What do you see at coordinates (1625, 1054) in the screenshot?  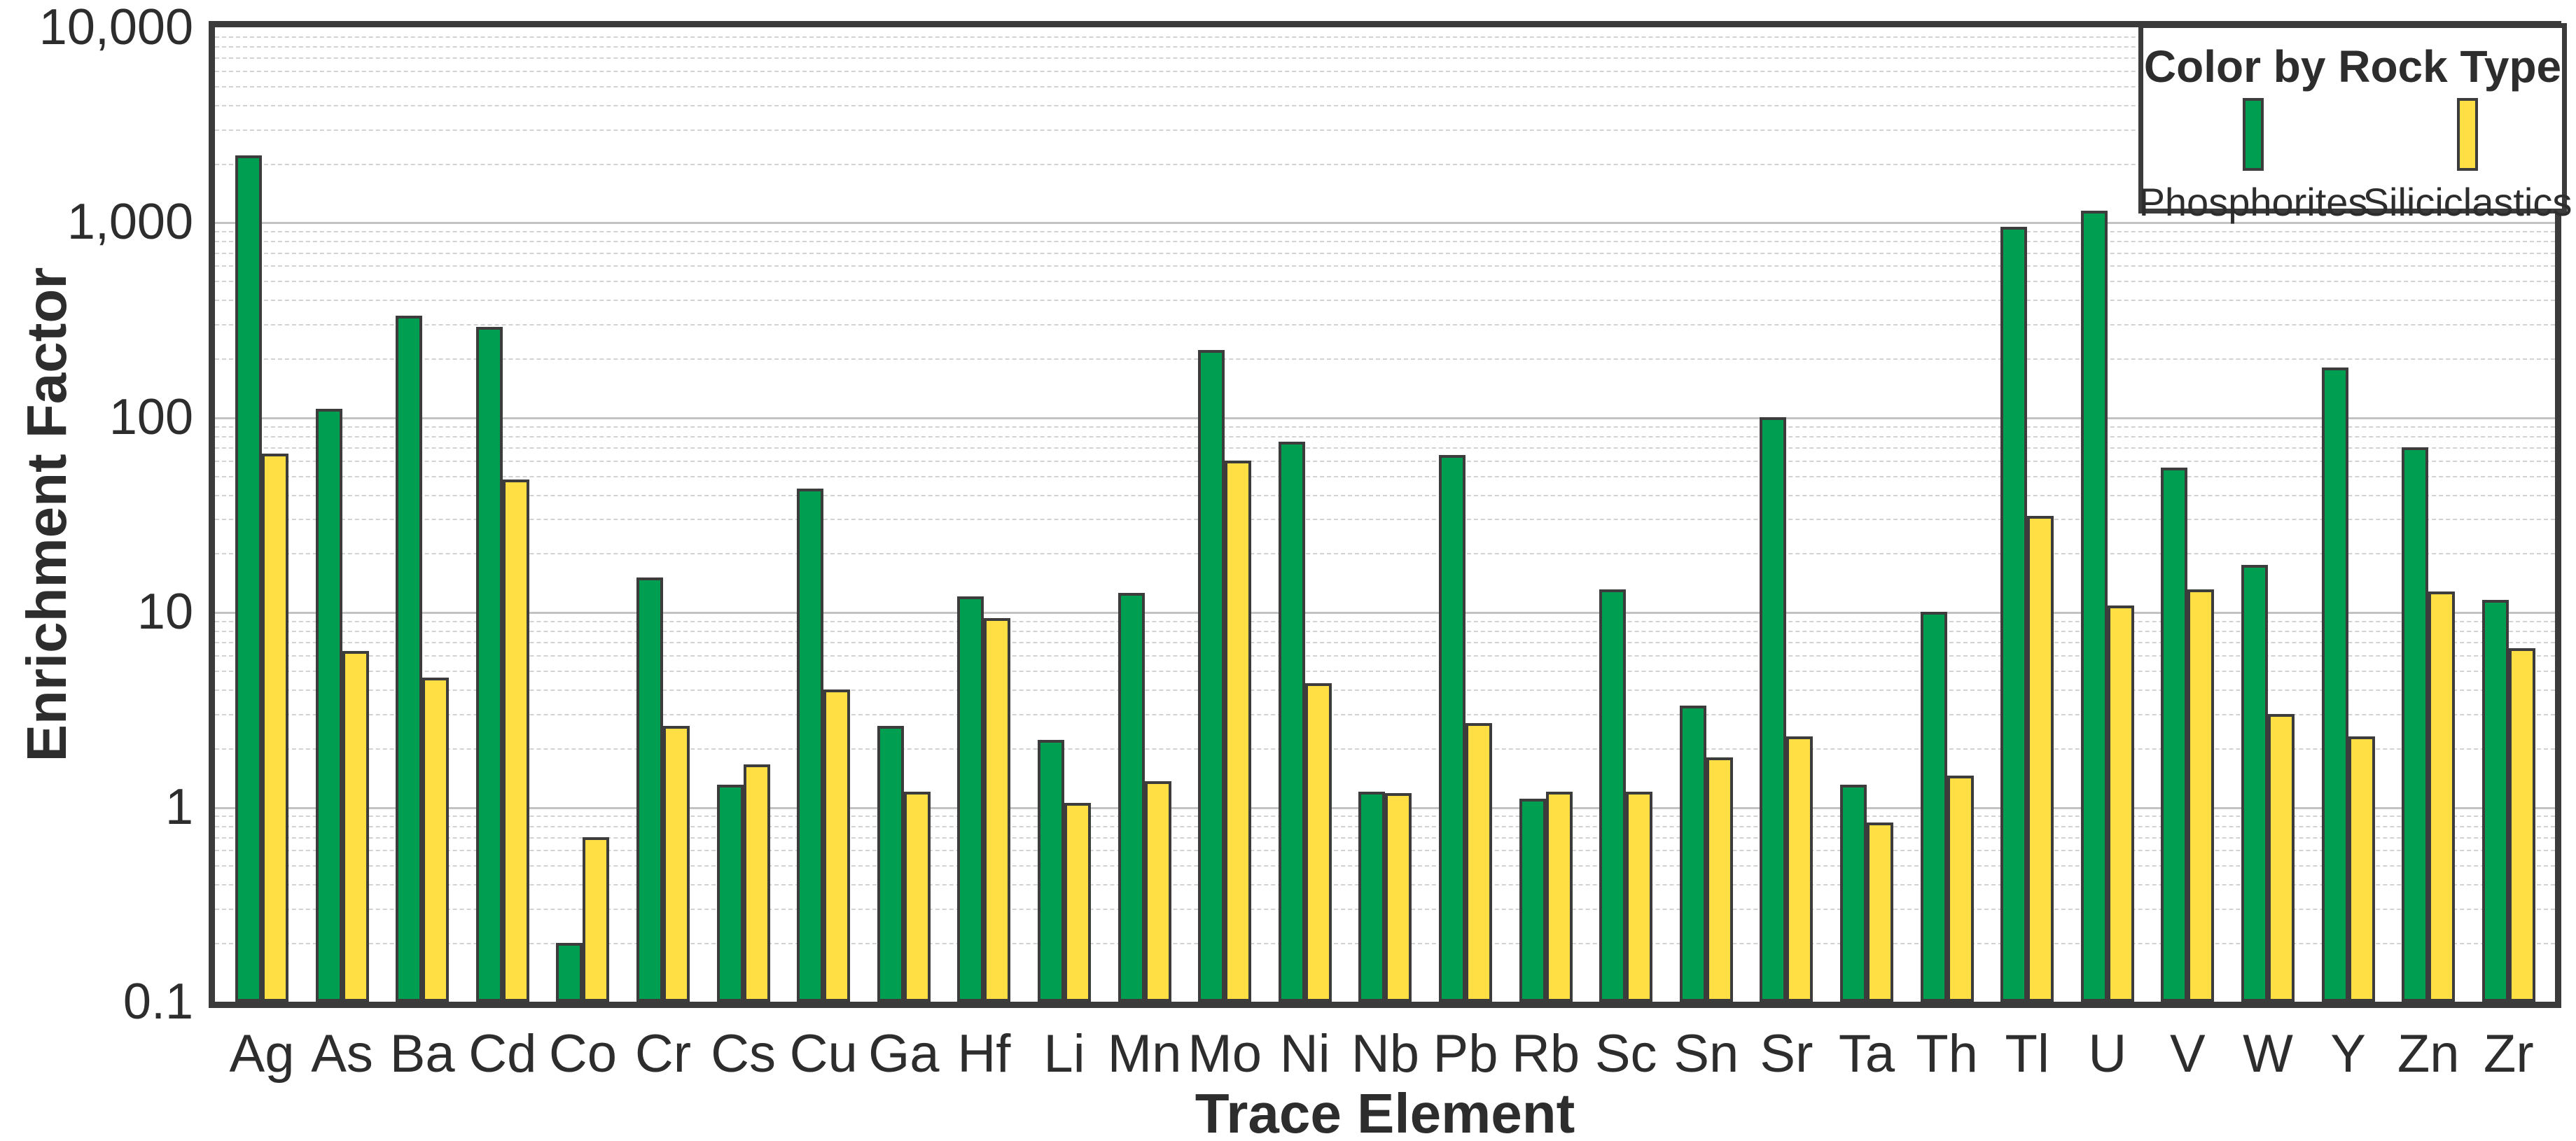 I see `x-tick-label-Sc: Sc` at bounding box center [1625, 1054].